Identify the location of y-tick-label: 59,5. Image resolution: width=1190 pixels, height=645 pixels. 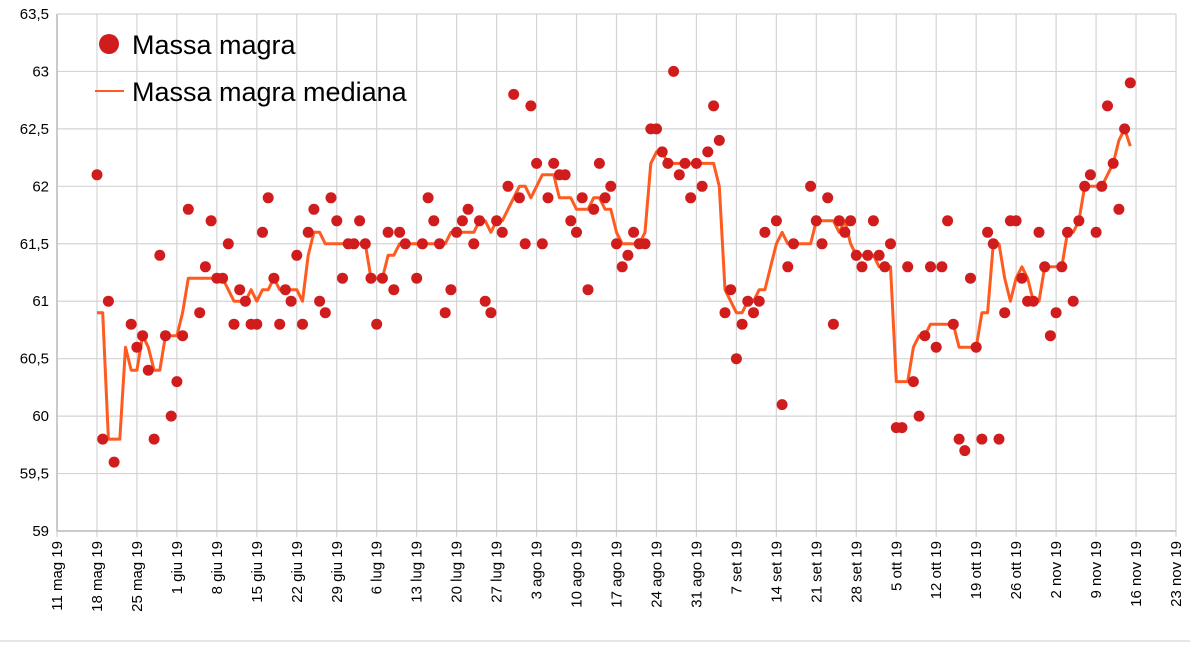
(34, 474).